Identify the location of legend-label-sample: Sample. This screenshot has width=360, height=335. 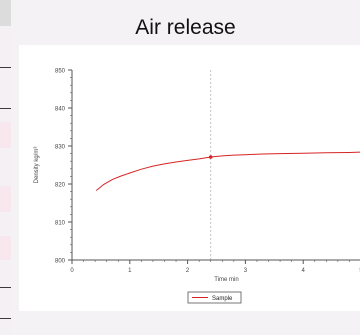
(222, 299).